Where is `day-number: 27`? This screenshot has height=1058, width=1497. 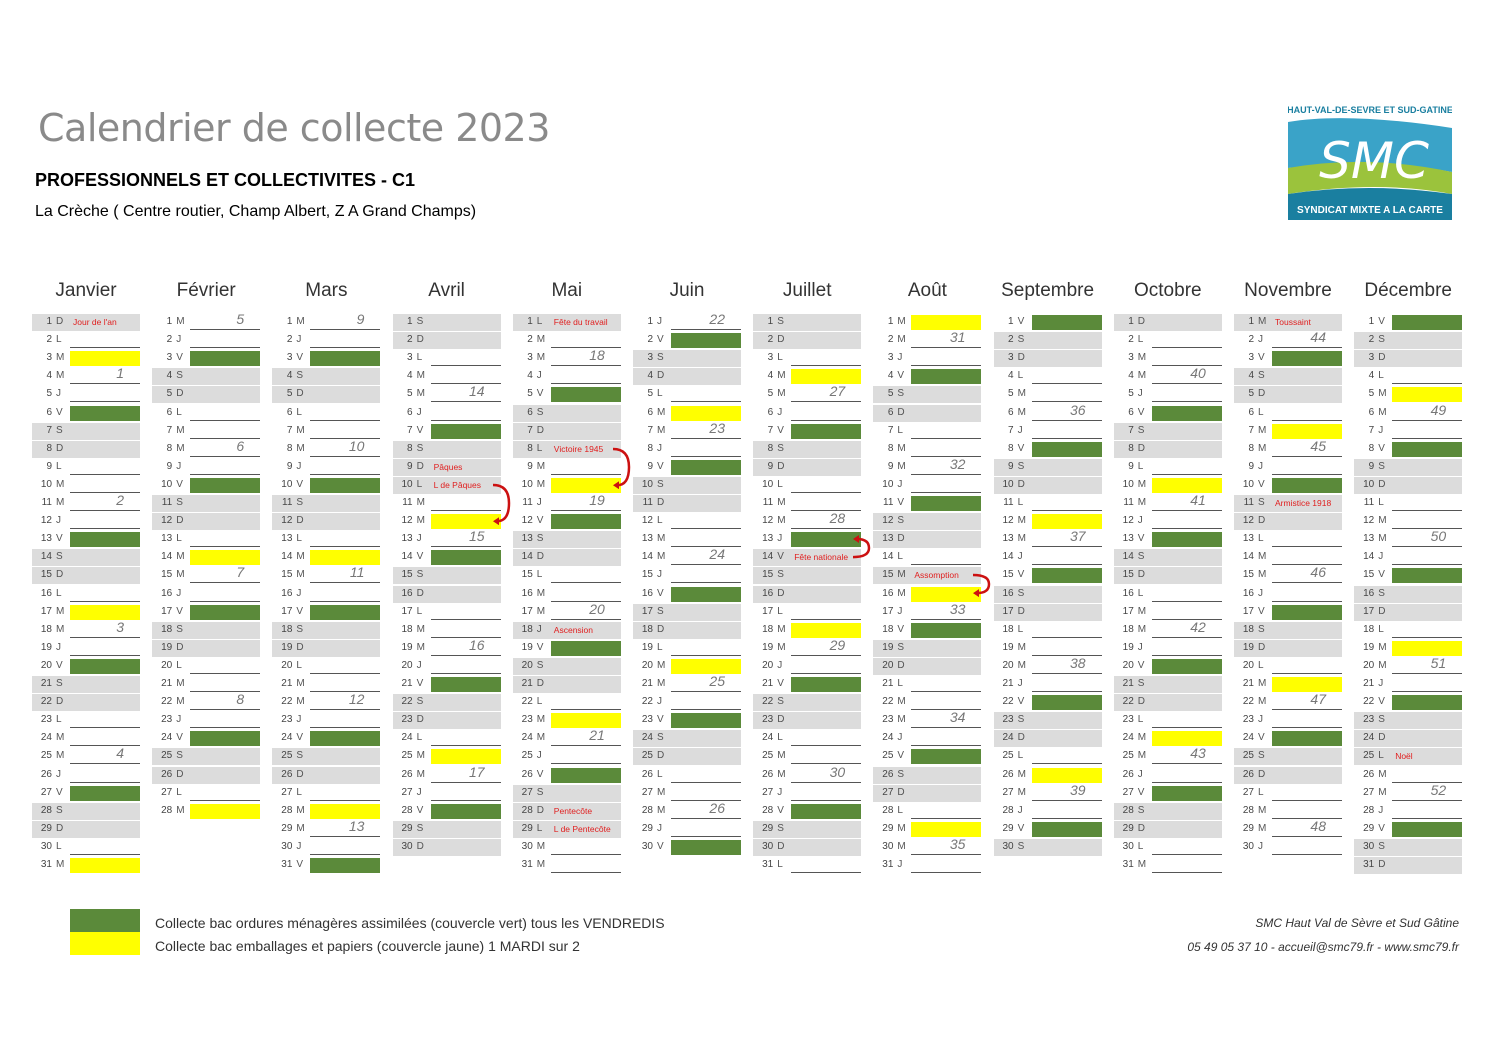 day-number: 27 is located at coordinates (287, 792).